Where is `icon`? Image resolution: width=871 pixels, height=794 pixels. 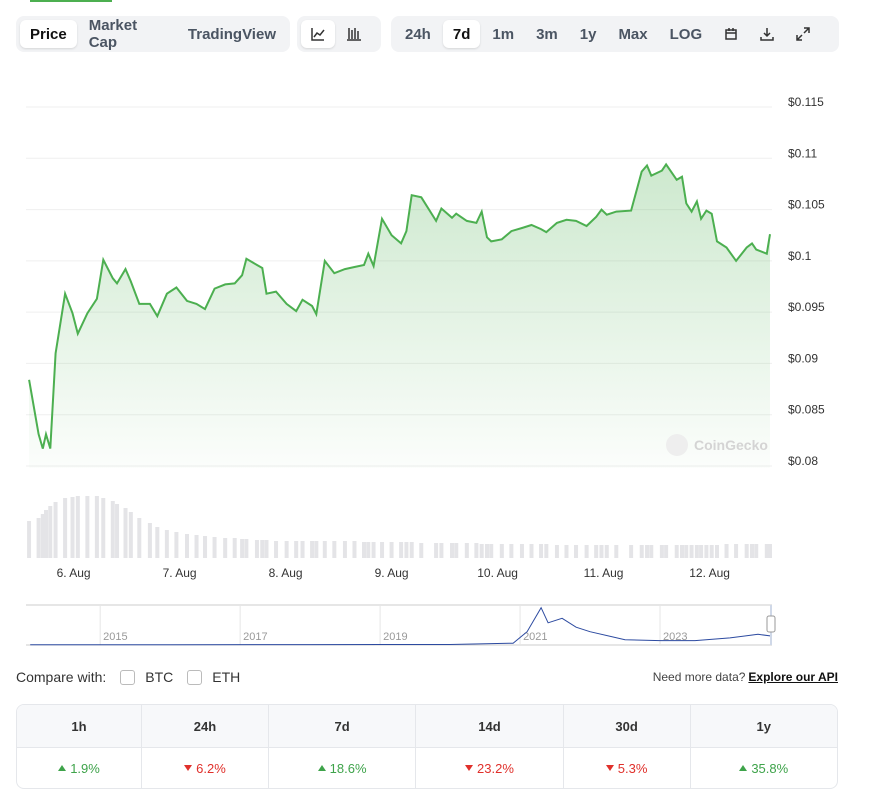 icon is located at coordinates (731, 34).